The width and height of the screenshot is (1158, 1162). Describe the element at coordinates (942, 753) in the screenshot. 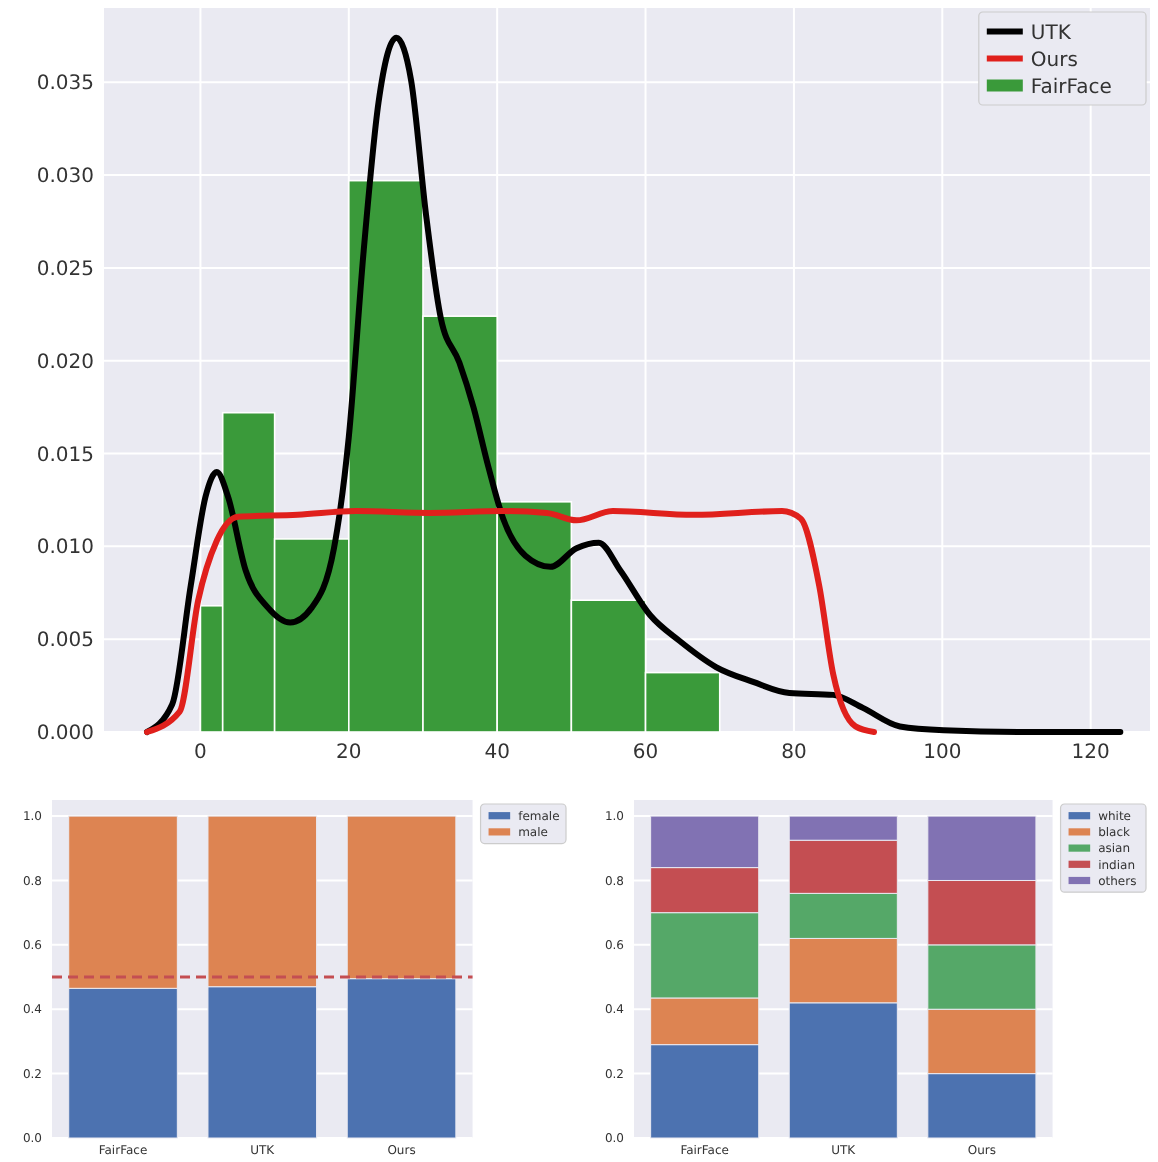

I see `x-tick-label: 100` at that location.